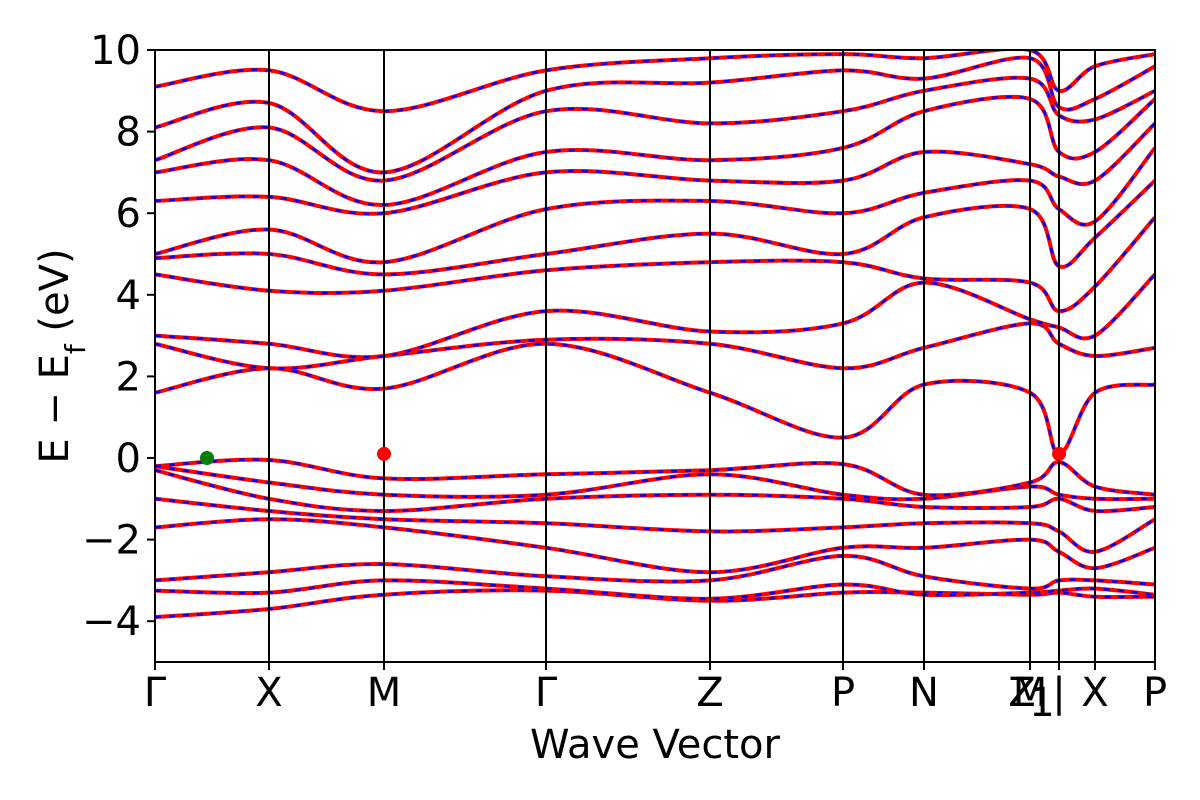  Describe the element at coordinates (118, 336) in the screenshot. I see `y-ticks-group: −4 −2 0 2 4 6 8 10` at that location.